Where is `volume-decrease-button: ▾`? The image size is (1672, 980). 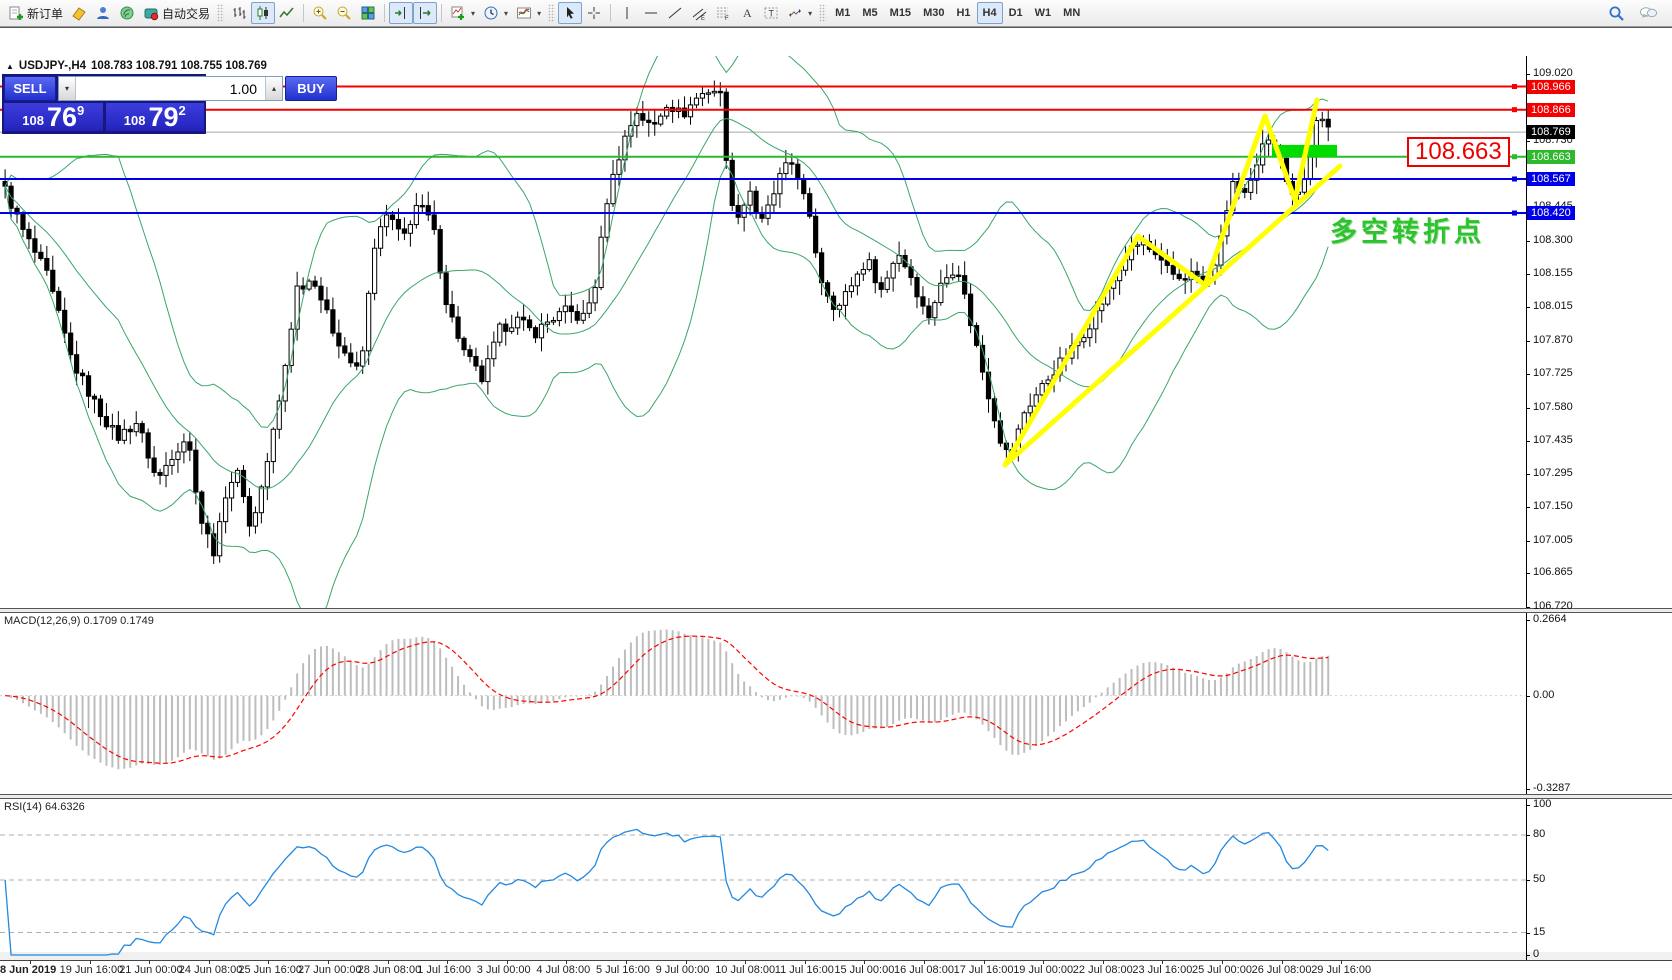 volume-decrease-button: ▾ is located at coordinates (67, 88).